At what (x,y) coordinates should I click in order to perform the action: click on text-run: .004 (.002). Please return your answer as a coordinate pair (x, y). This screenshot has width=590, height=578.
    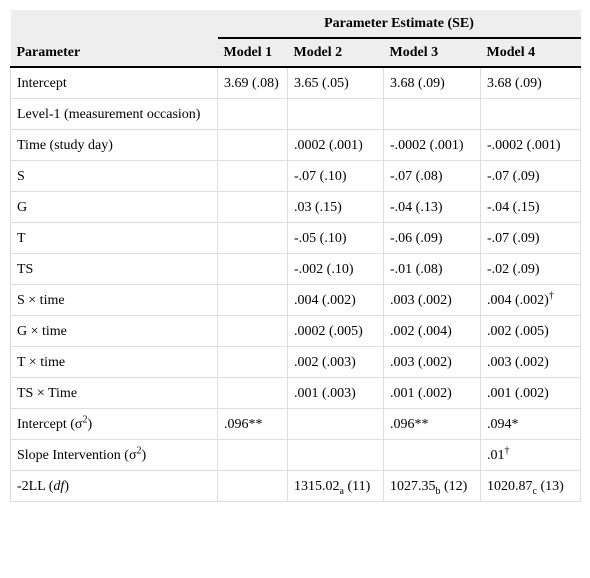
    Looking at the image, I should click on (518, 300).